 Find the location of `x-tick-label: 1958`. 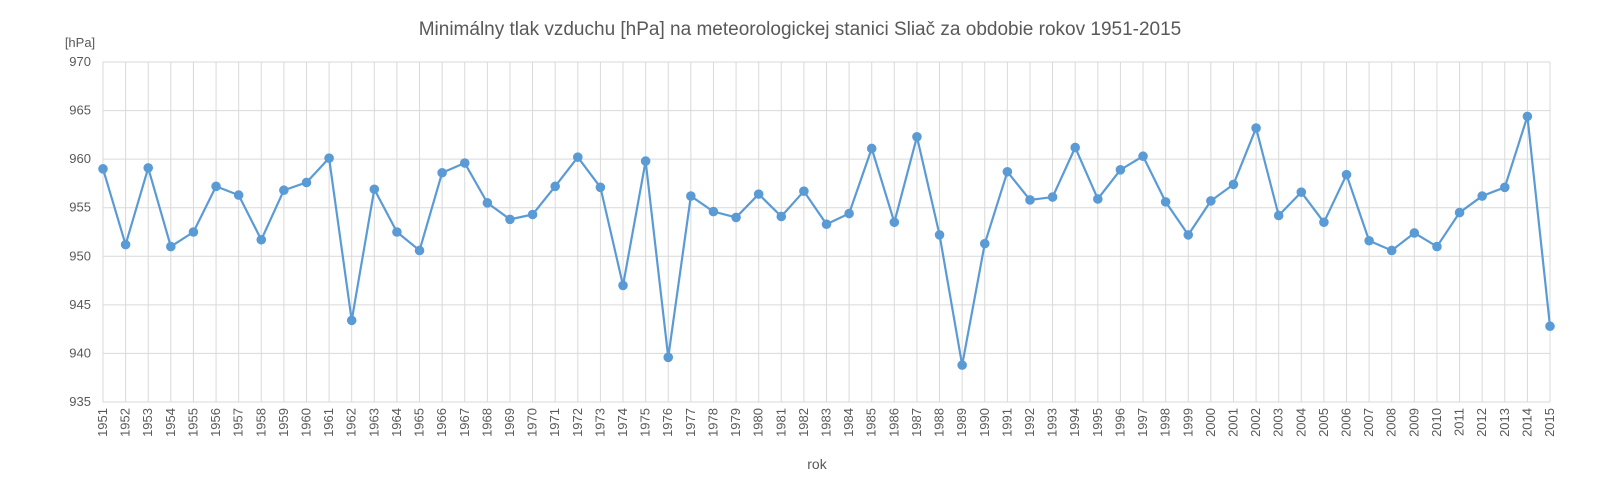

x-tick-label: 1958 is located at coordinates (260, 422).